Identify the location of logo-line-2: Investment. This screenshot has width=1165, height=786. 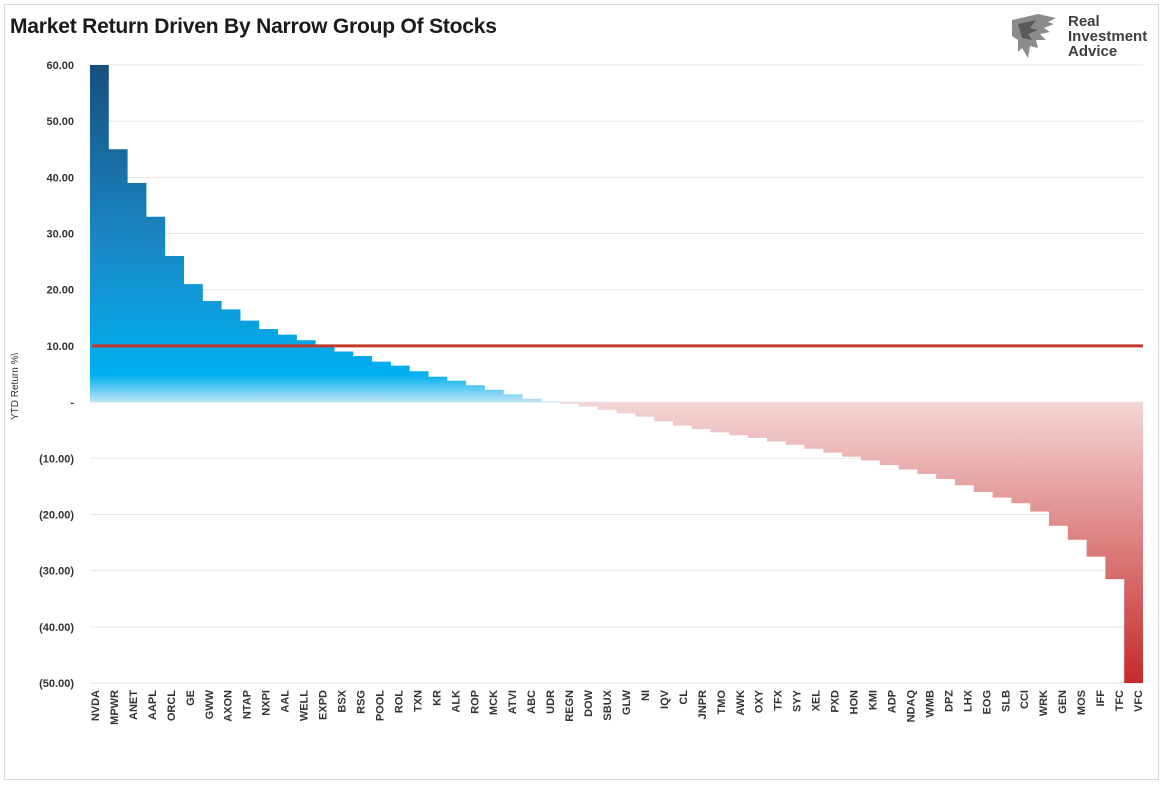
(1108, 36).